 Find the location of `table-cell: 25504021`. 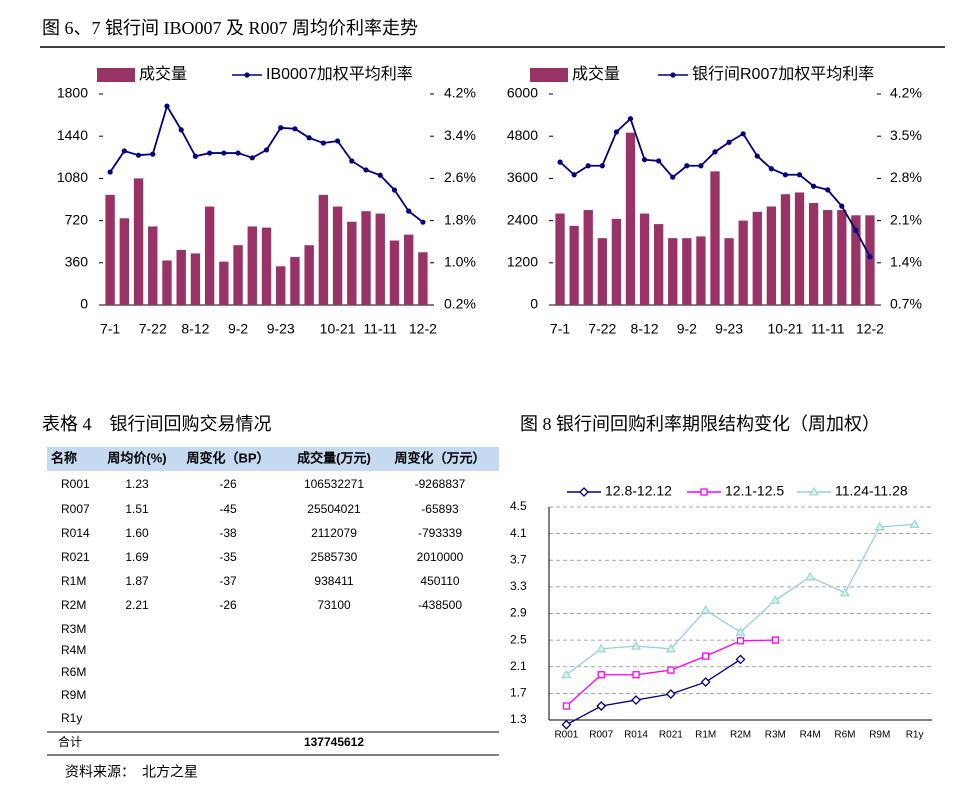

table-cell: 25504021 is located at coordinates (334, 509).